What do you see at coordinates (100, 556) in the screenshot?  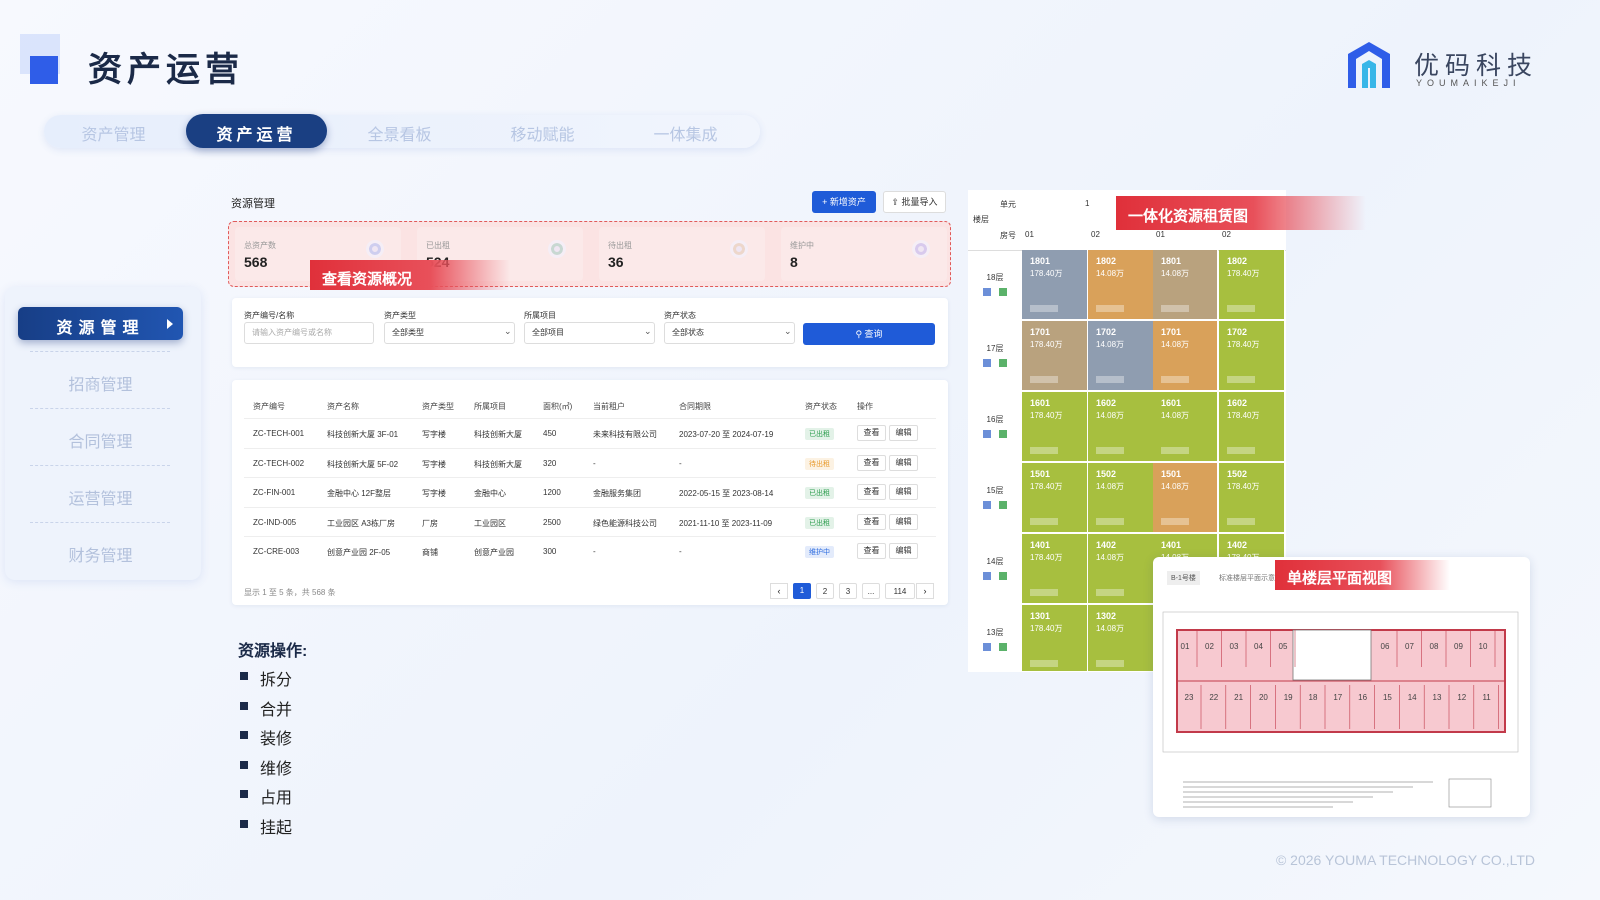 I see `side-item: 财务管理` at bounding box center [100, 556].